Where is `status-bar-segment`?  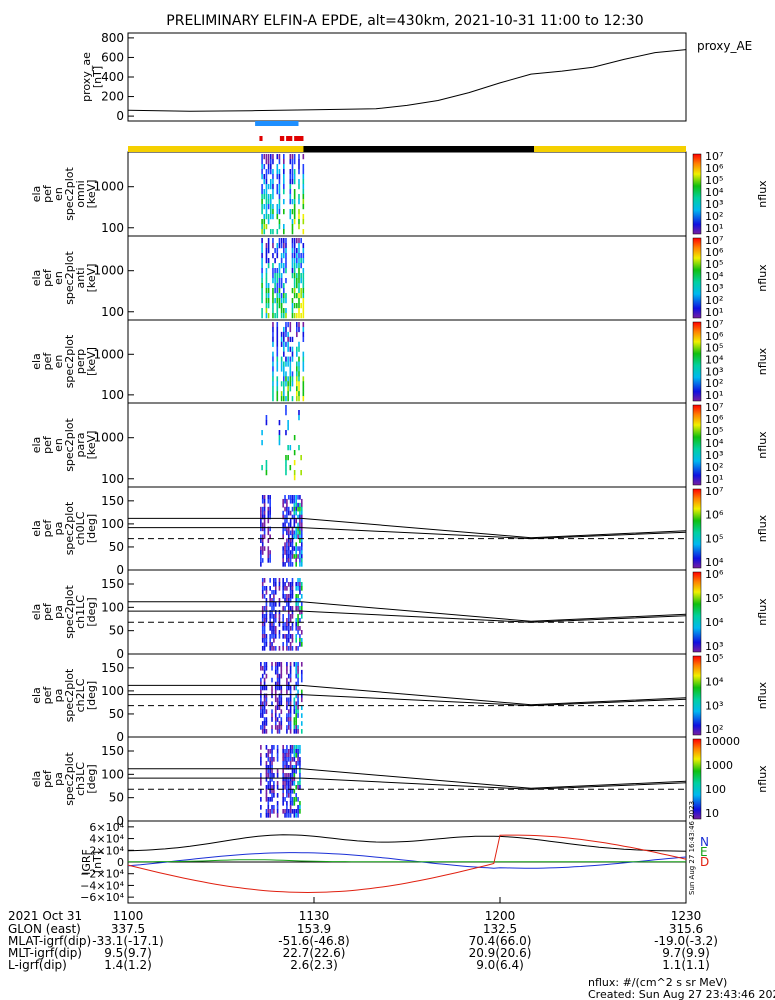
status-bar-segment is located at coordinates (419, 149).